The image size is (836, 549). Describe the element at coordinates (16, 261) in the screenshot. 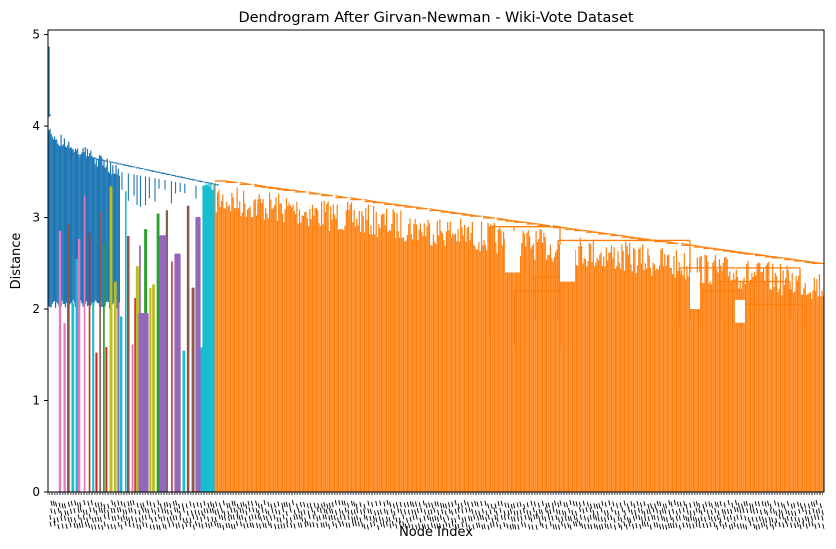

I see `y-axis-label: Distance` at that location.